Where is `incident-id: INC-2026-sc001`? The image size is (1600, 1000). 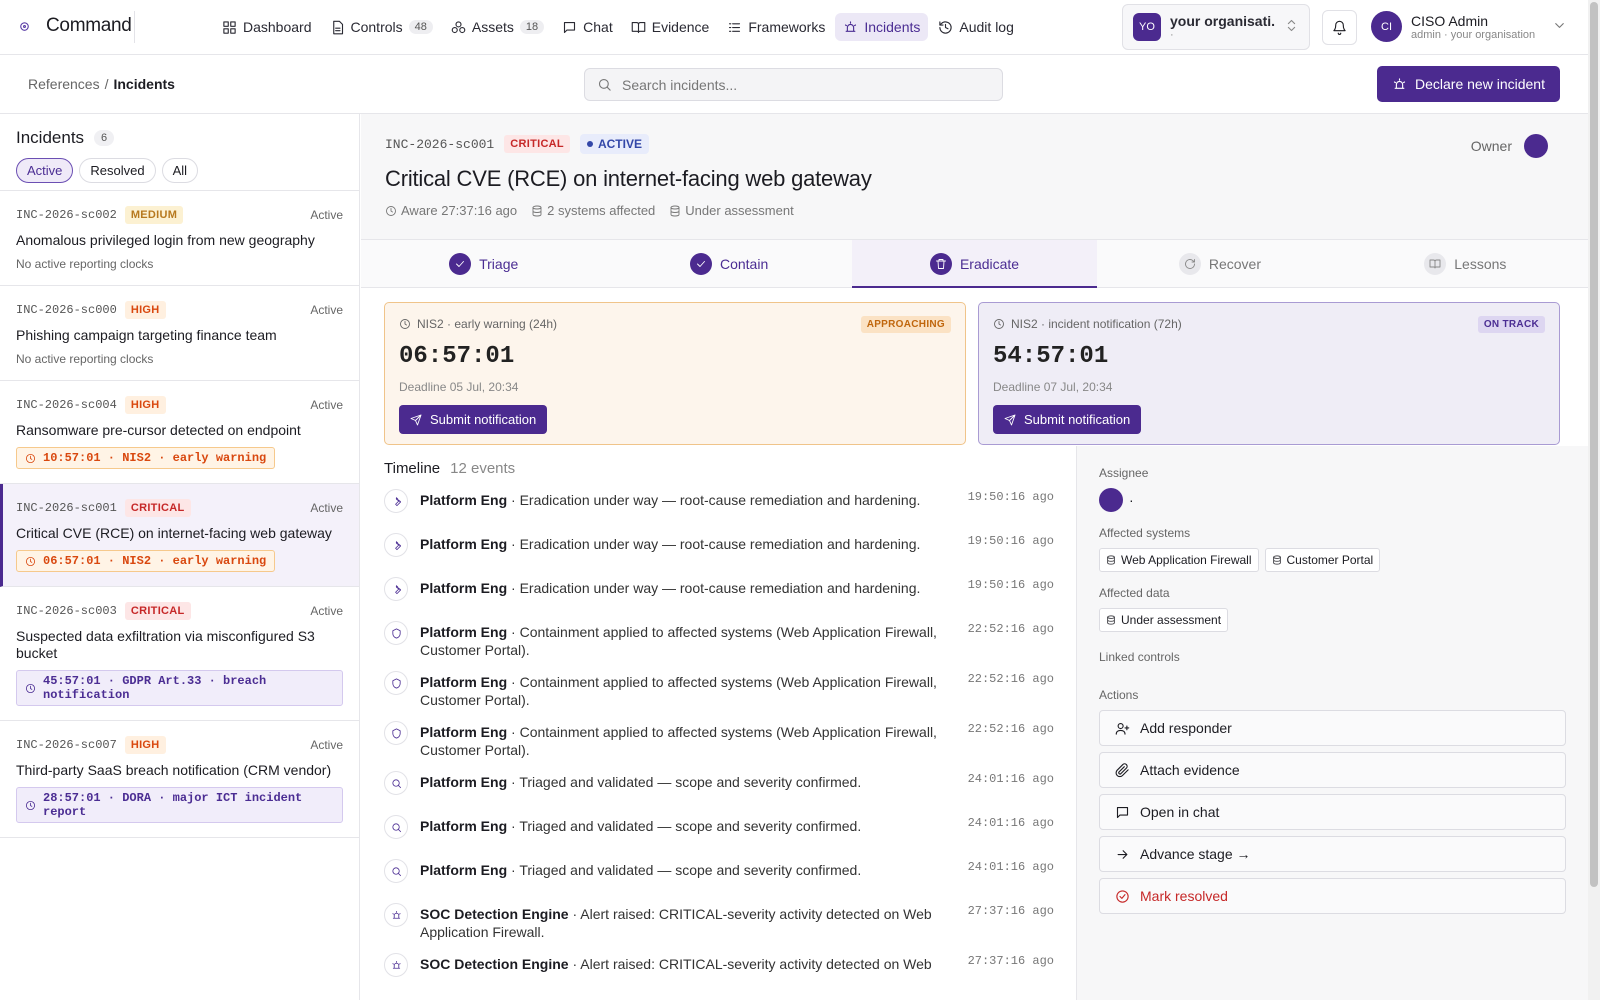
incident-id: INC-2026-sc001 is located at coordinates (440, 144).